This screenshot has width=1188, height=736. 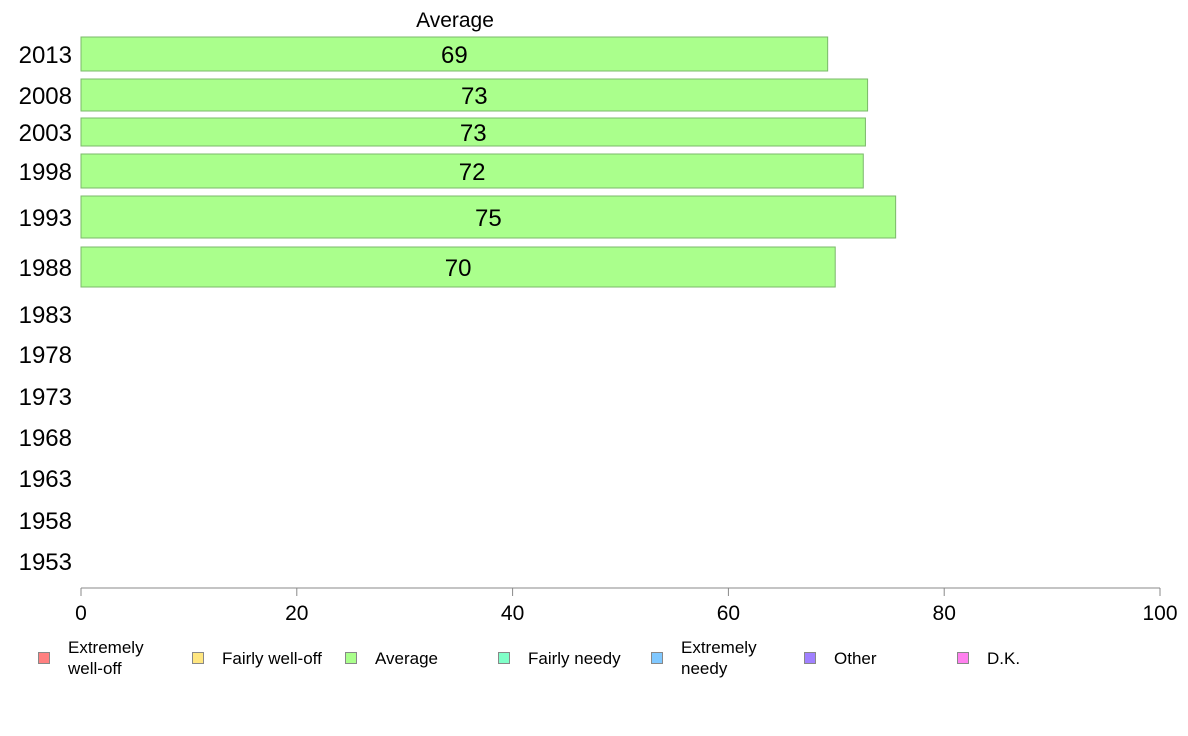 I want to click on legend-label: Extremely needy, so click(x=719, y=658).